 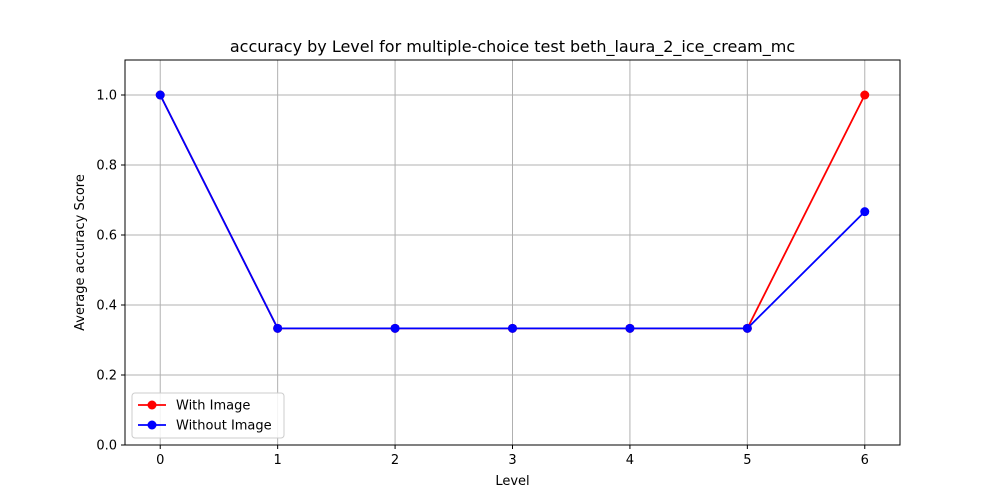 I want to click on x-tick-label: 5, so click(x=747, y=460).